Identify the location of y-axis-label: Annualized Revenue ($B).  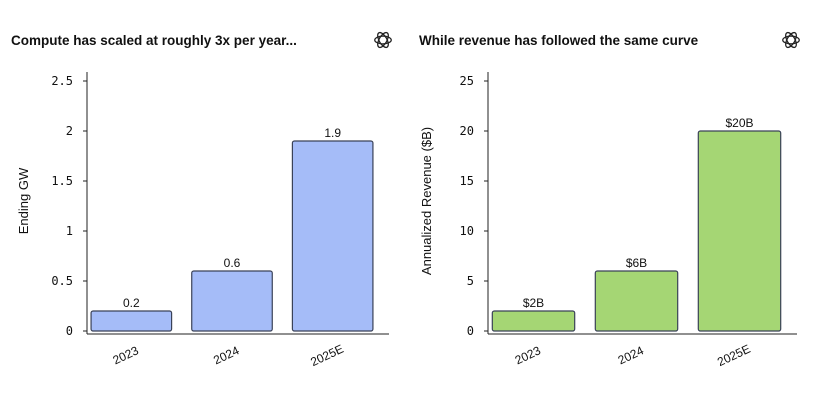
(426, 201).